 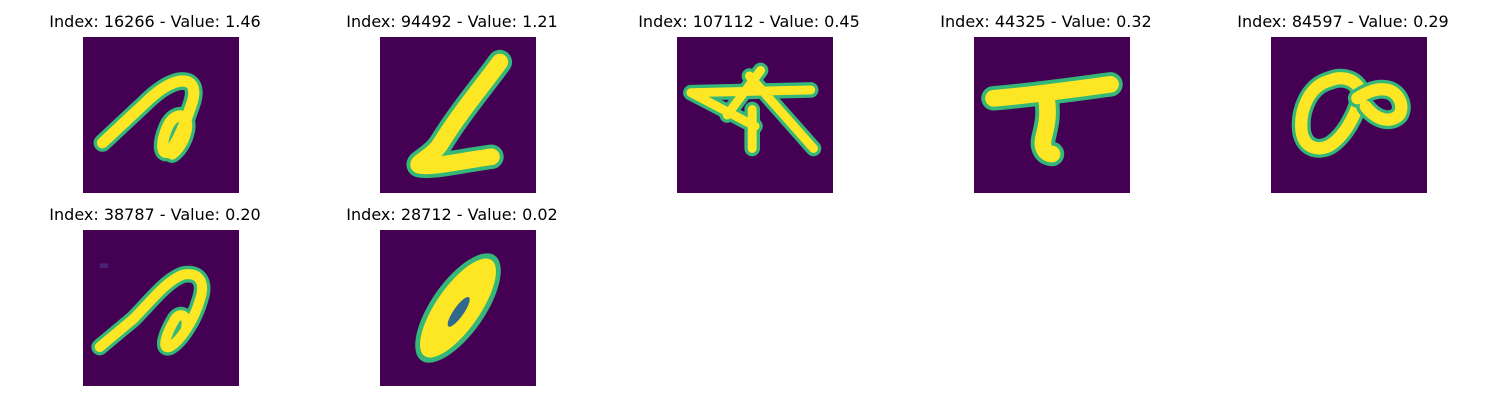 I want to click on panel-title: Index: 107112 - Value: 0.45, so click(x=749, y=21).